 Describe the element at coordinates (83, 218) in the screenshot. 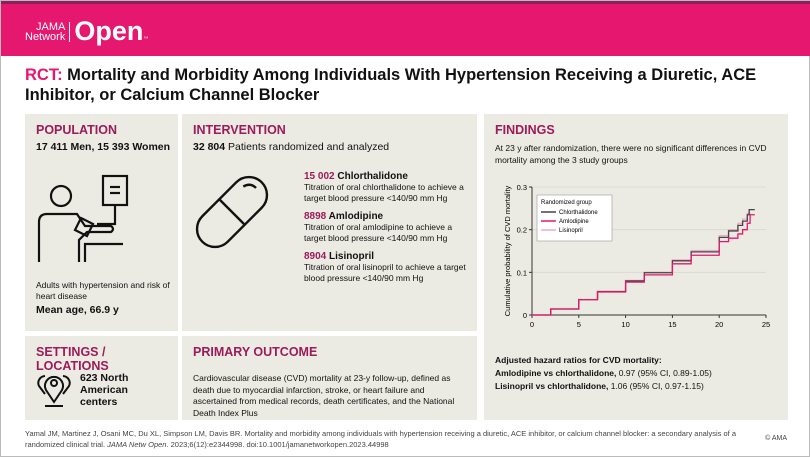

I see `patient-blood-pressure-icon` at that location.